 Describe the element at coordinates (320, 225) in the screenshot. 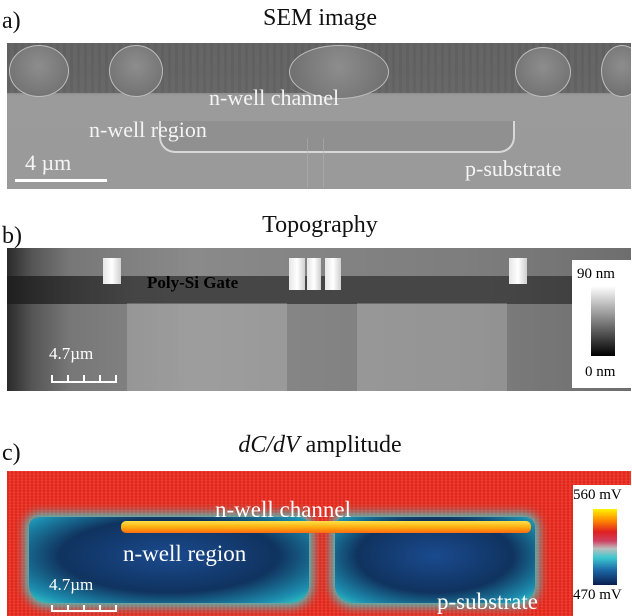

I see `panel-b-title: Topography` at that location.